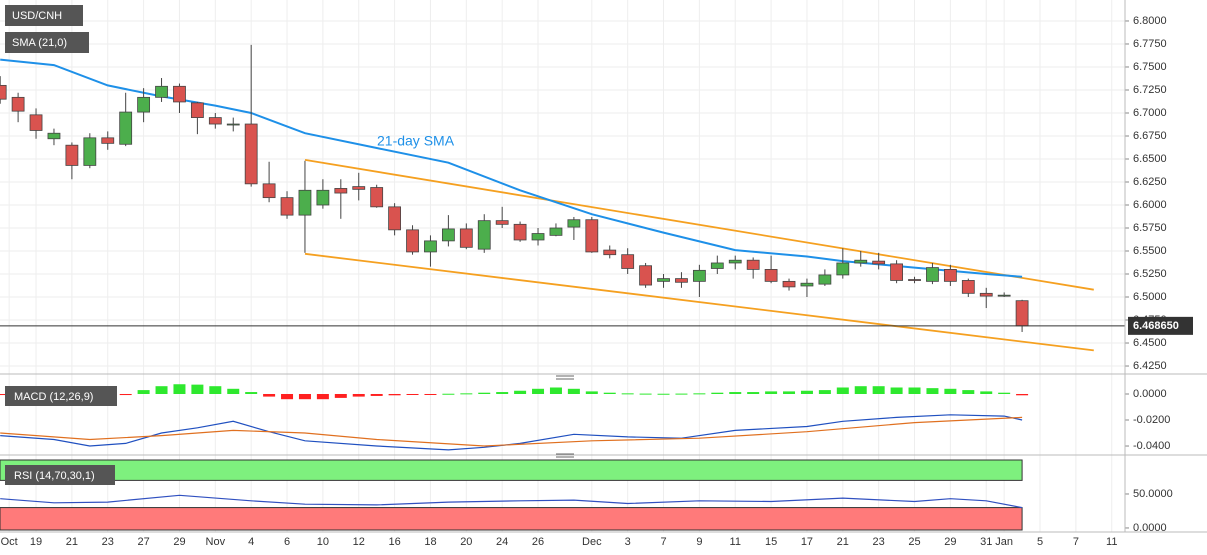 This screenshot has height=555, width=1207. What do you see at coordinates (986, 542) in the screenshot?
I see `x-tick-label: 31` at bounding box center [986, 542].